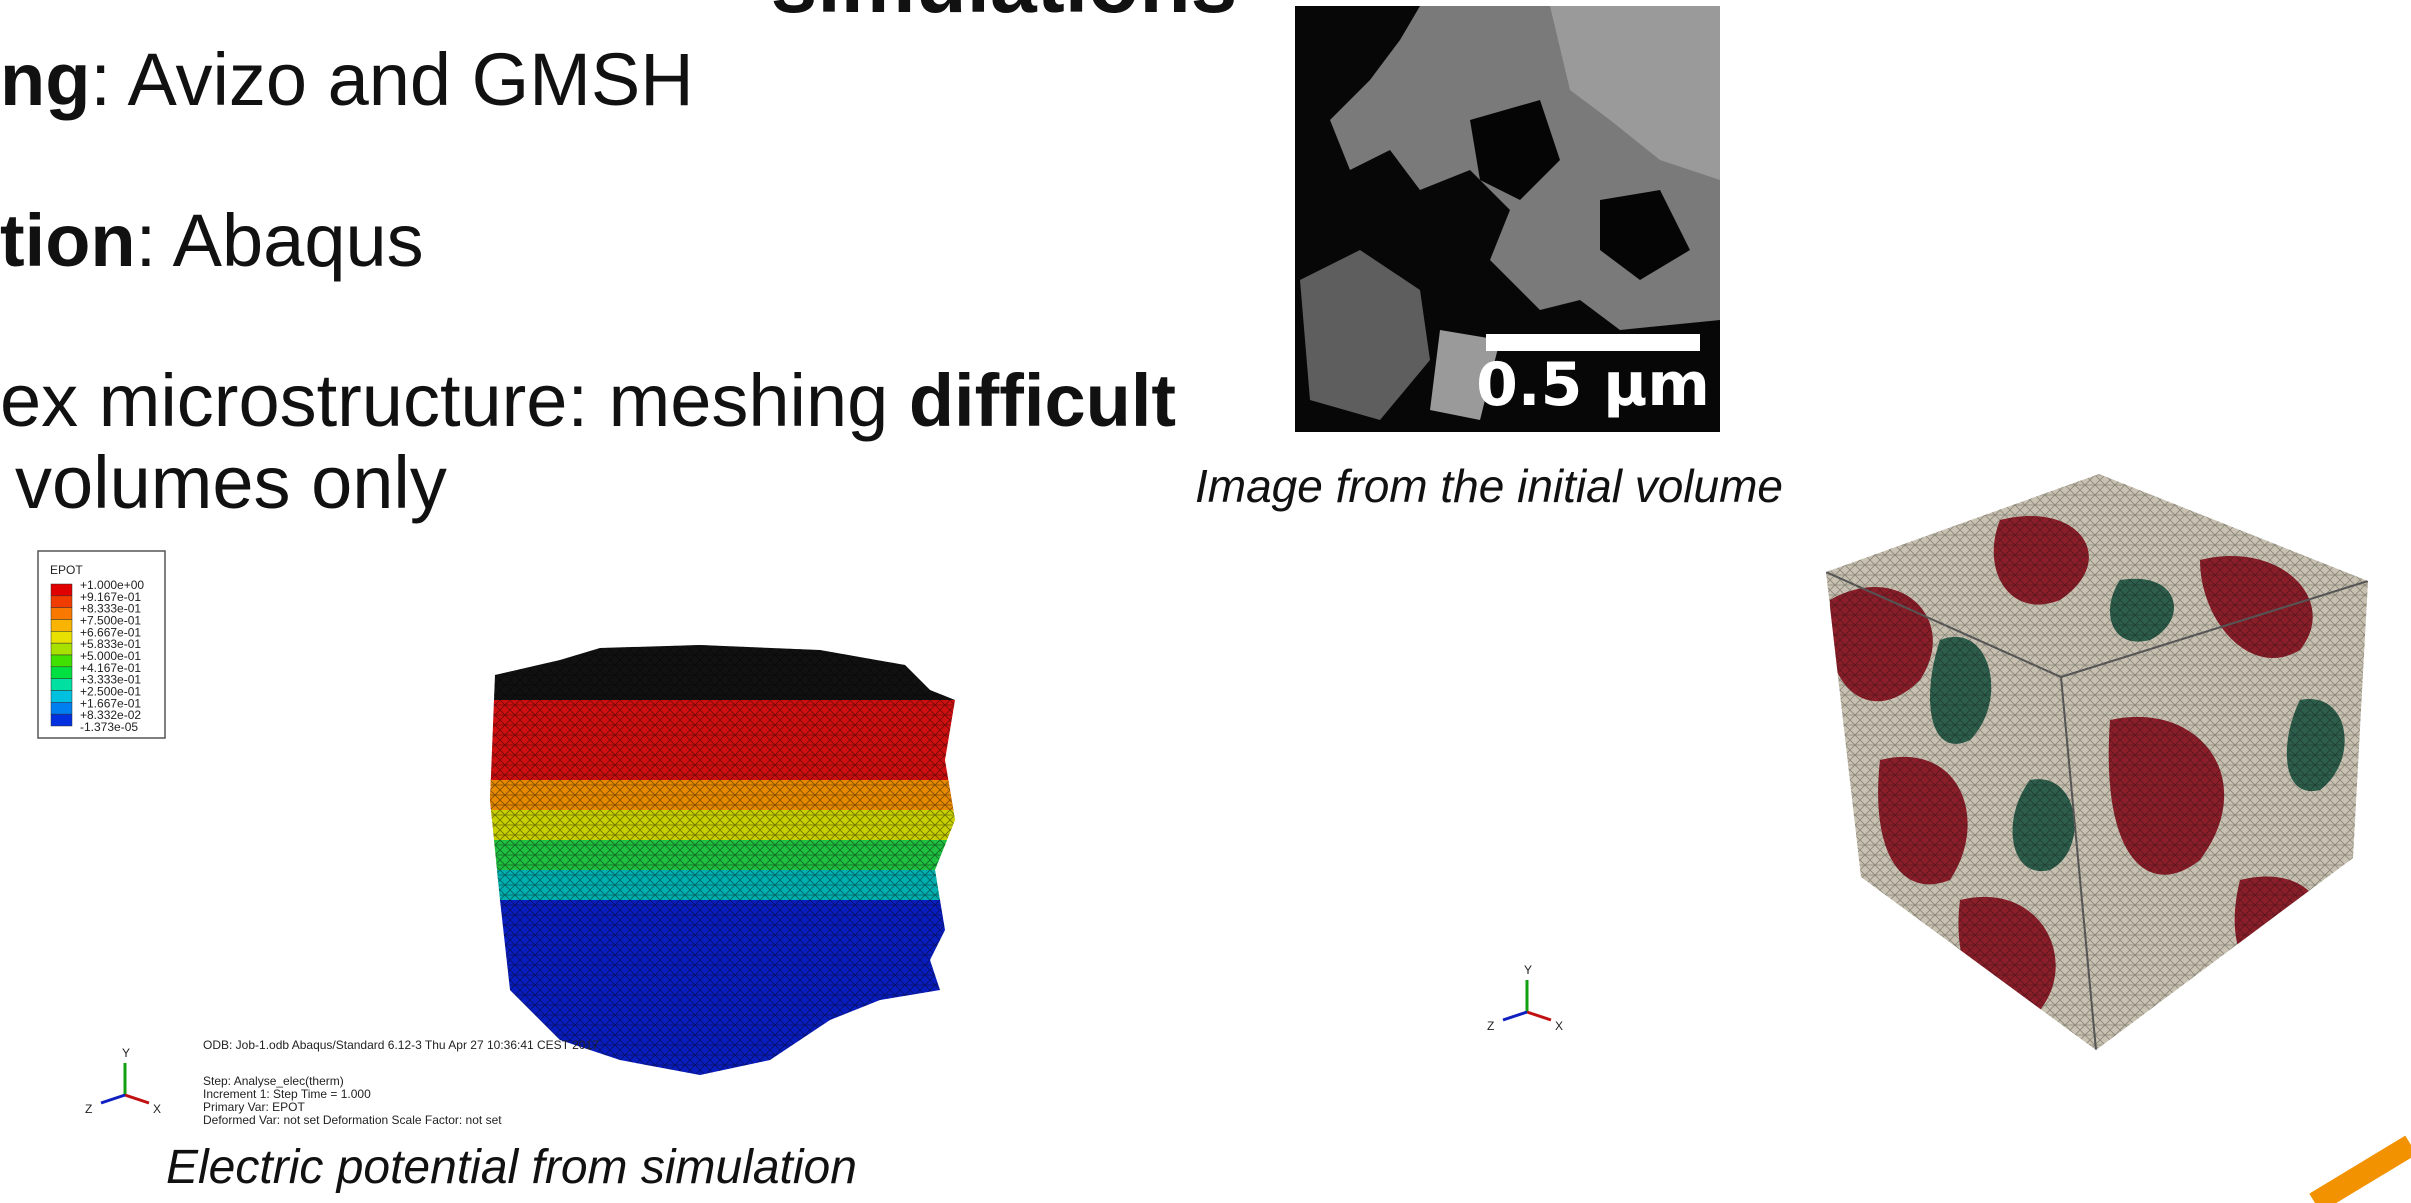  I want to click on legend-label: +1.000e+00, so click(112, 585).